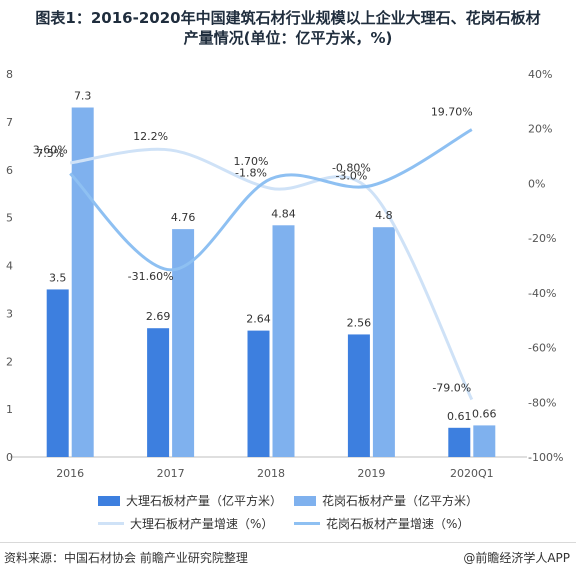 This screenshot has height=576, width=576. I want to click on y-left-tick-label: 3, so click(9, 313).